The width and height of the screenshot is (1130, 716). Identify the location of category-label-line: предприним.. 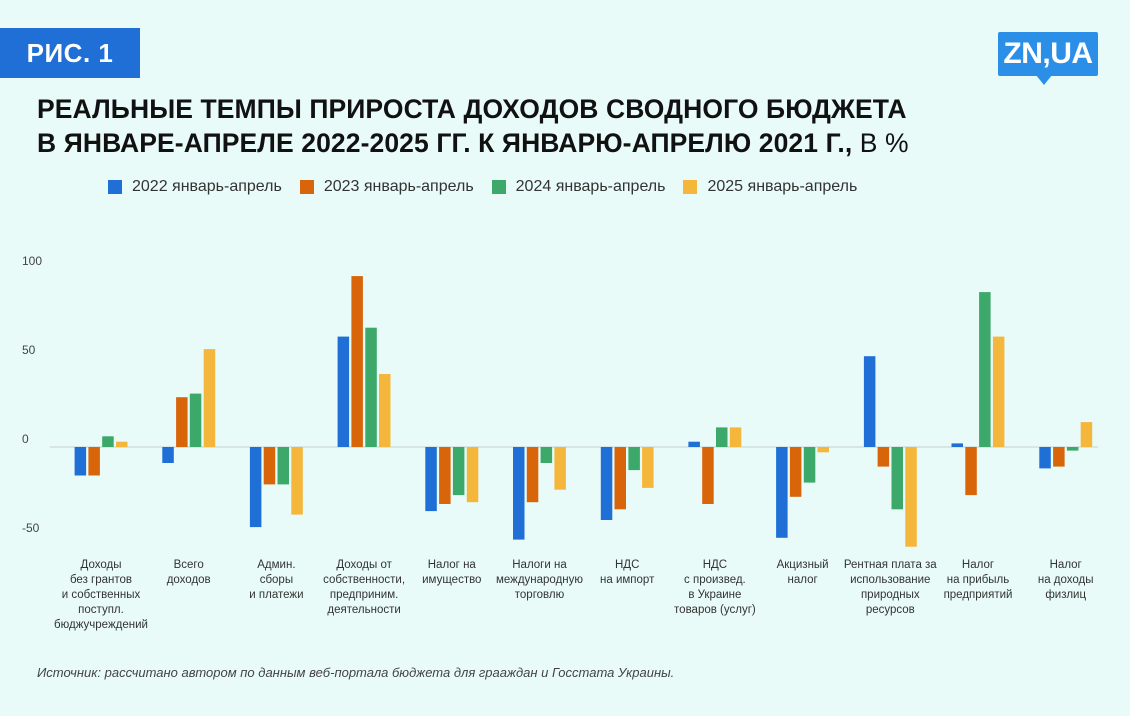
(364, 595).